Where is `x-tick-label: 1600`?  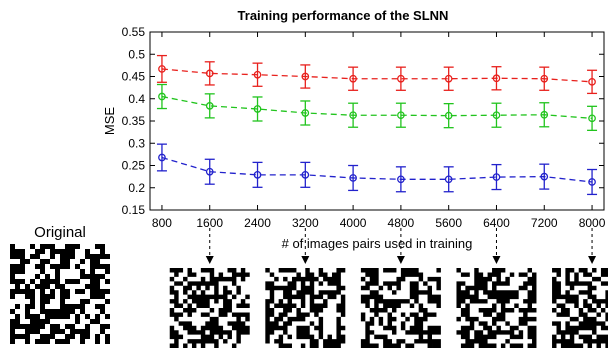 x-tick-label: 1600 is located at coordinates (209, 223).